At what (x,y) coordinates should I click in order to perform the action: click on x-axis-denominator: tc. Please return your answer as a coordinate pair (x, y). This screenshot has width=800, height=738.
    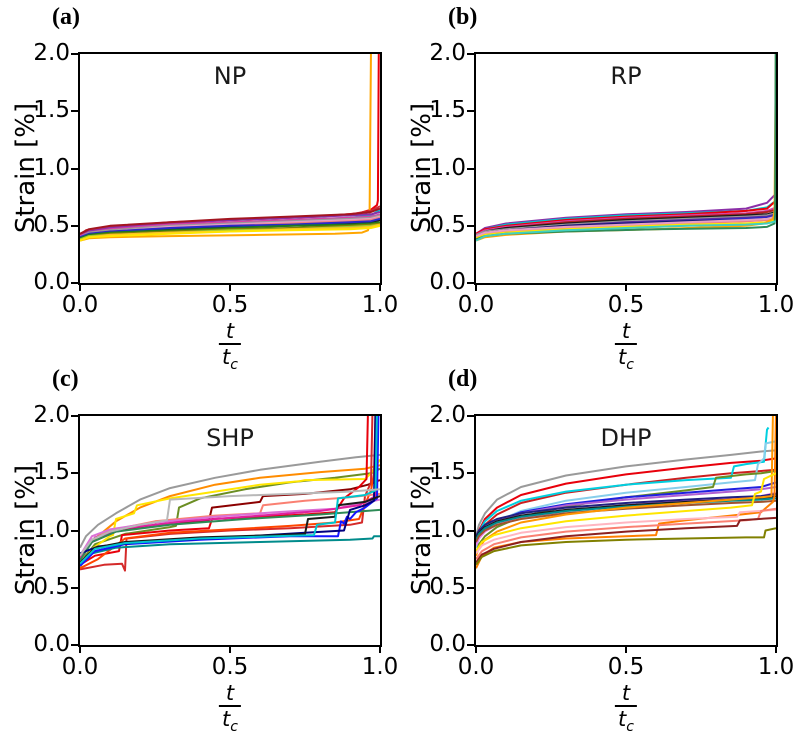
    Looking at the image, I should click on (626, 360).